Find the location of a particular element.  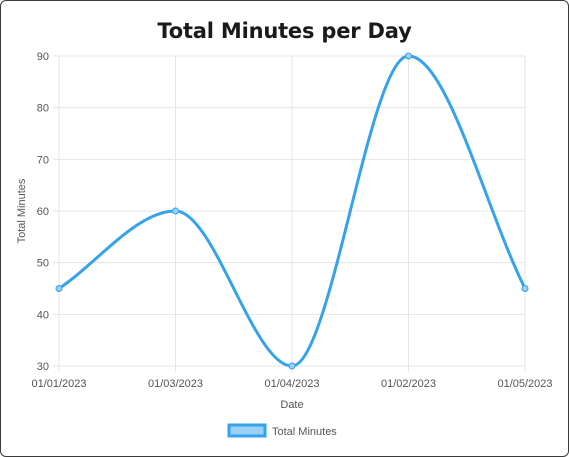

y-tick-label: 90 is located at coordinates (43, 57).